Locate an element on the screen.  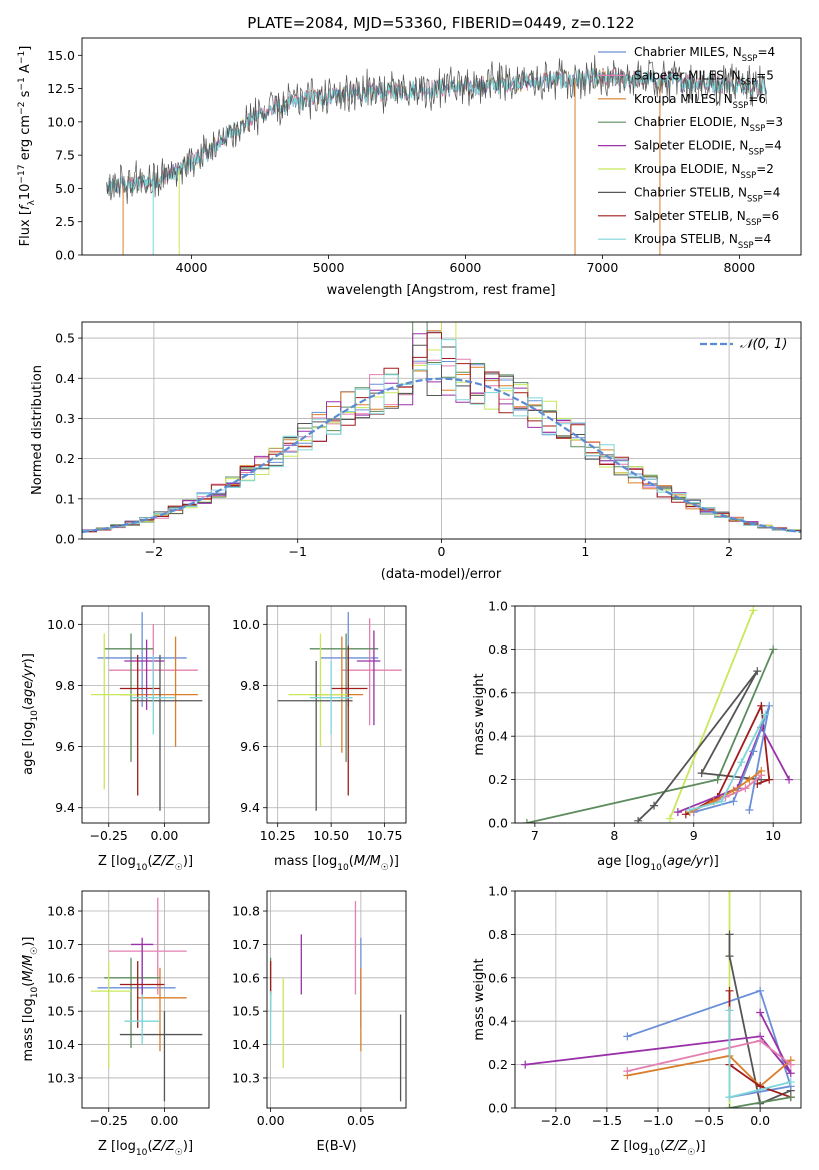
x-axis-label: mass [log10(M/M☉)] is located at coordinates (336, 863).